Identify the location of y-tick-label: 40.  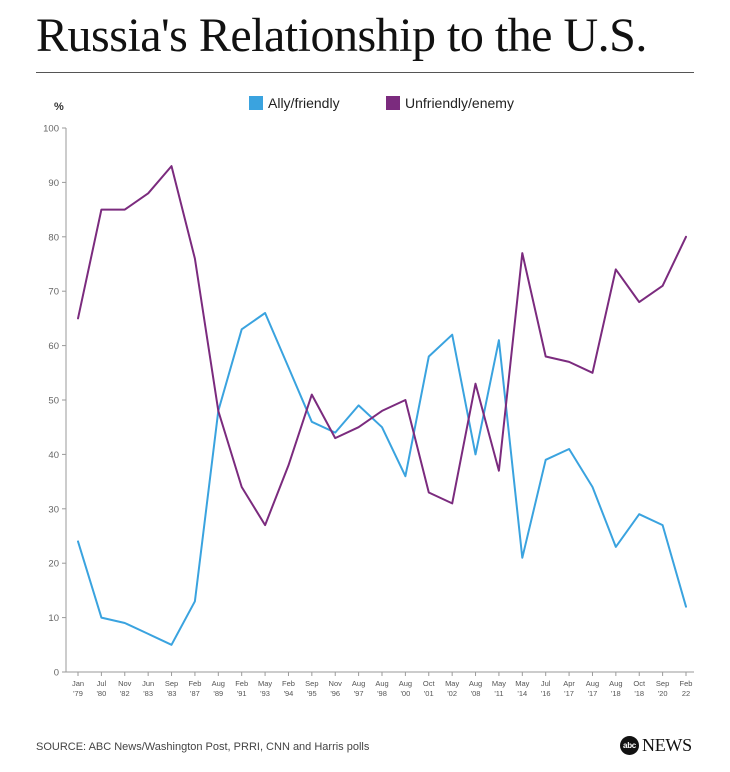
(53, 455).